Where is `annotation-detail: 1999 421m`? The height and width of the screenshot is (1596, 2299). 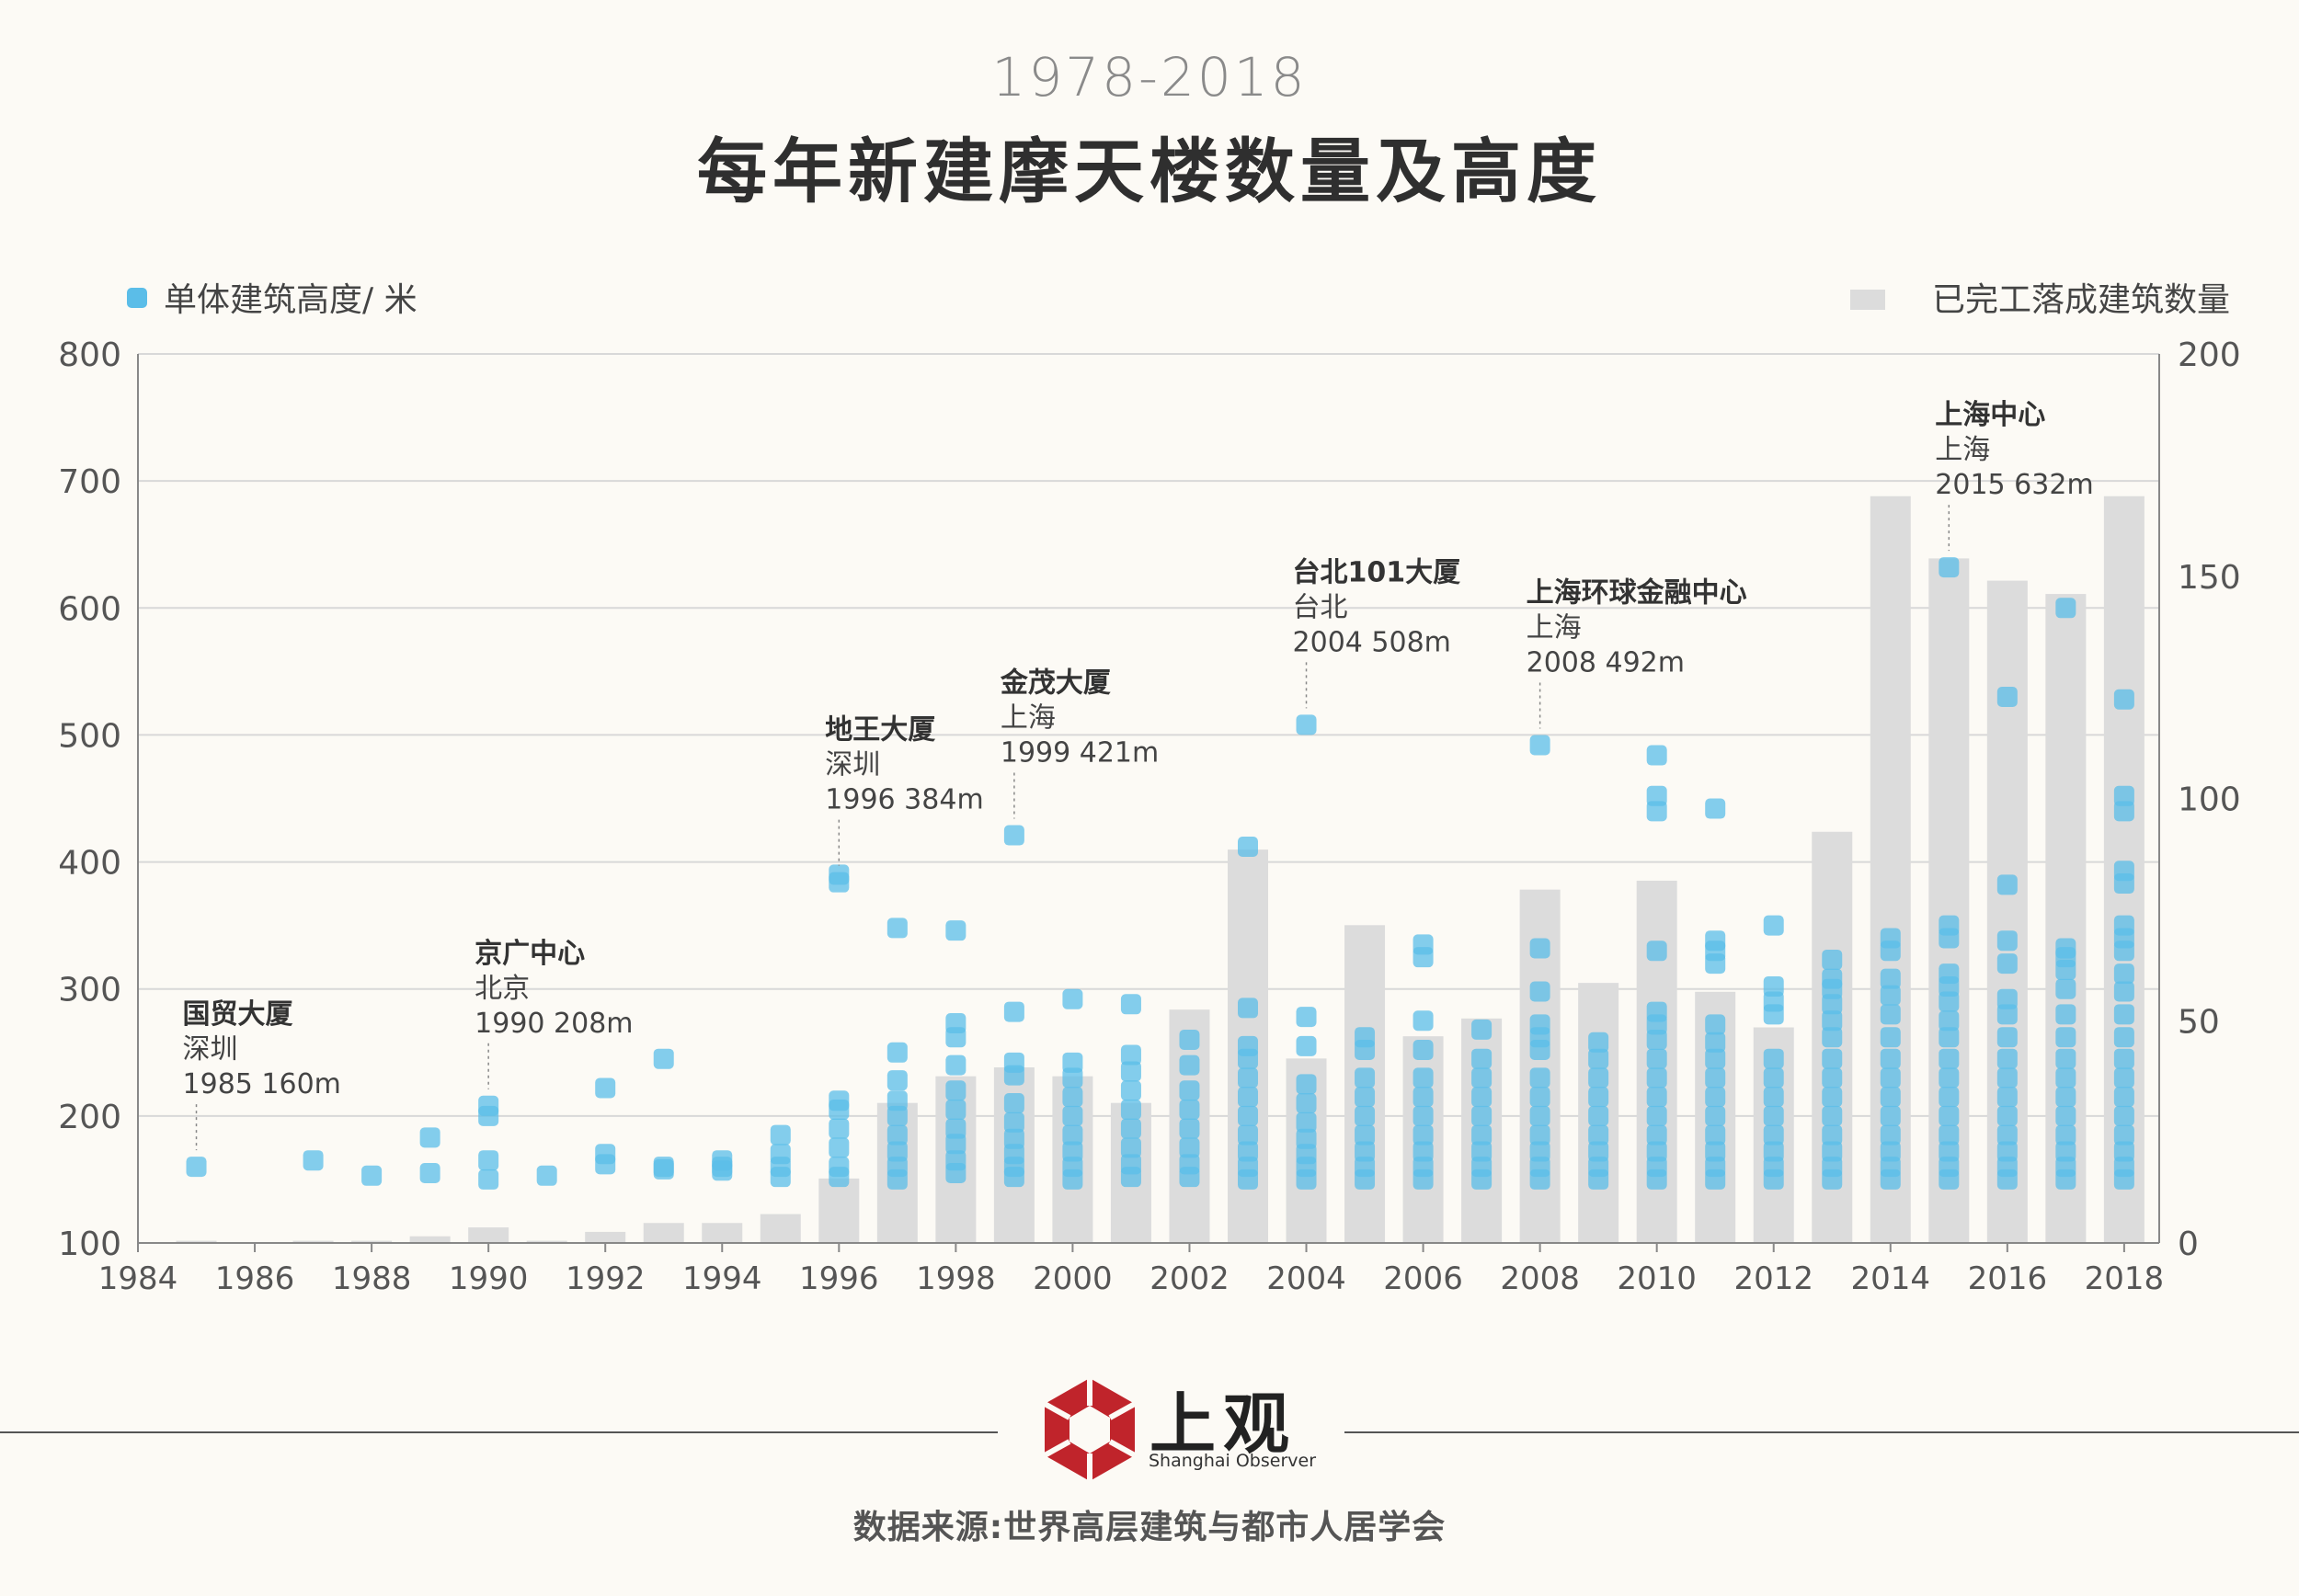
annotation-detail: 1999 421m is located at coordinates (1080, 753).